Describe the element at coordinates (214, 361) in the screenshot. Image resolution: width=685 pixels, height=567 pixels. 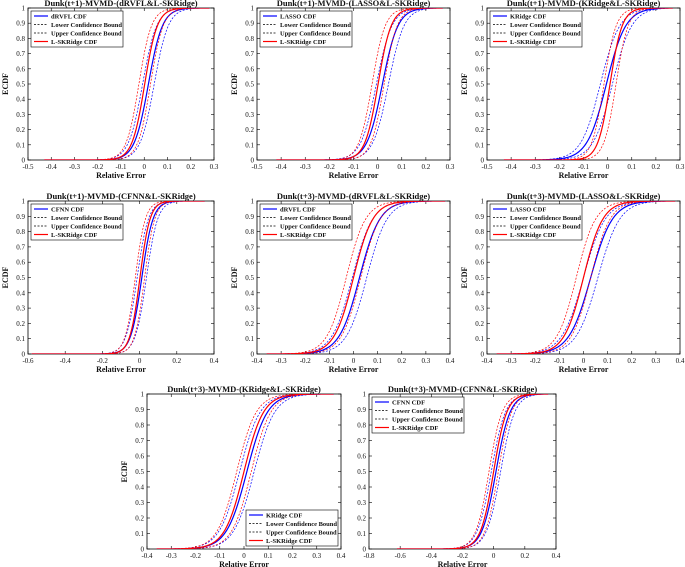
I see `x-tick-label: 0.4` at that location.